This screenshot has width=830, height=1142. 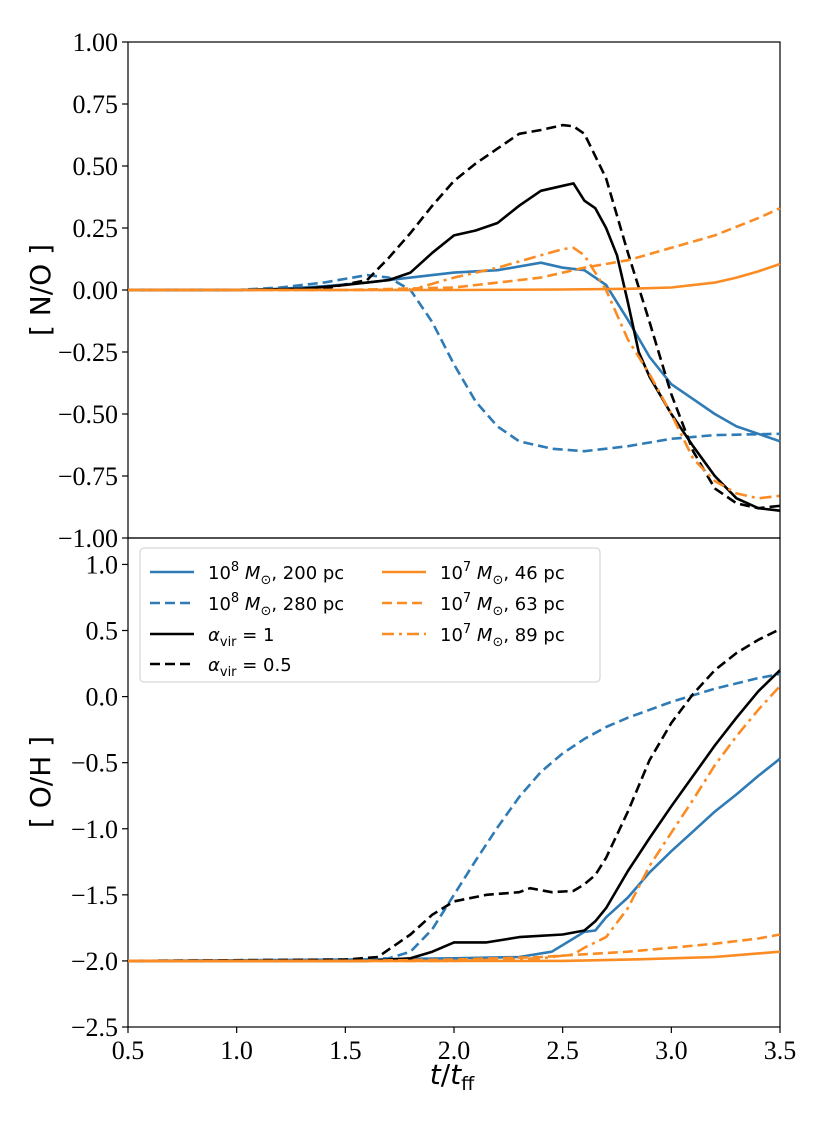 I want to click on legend-label: 107 M⊙, 89 pc, so click(x=502, y=636).